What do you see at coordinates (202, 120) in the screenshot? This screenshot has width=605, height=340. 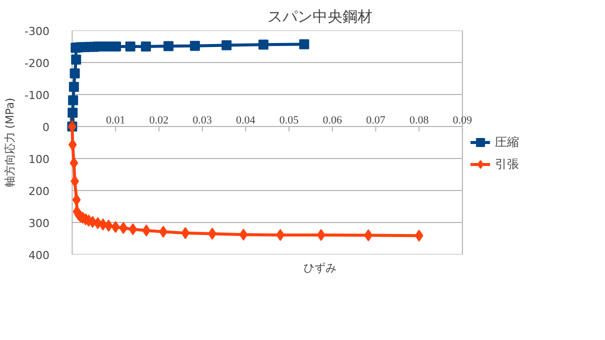 I see `x-tick-label: 0.03` at bounding box center [202, 120].